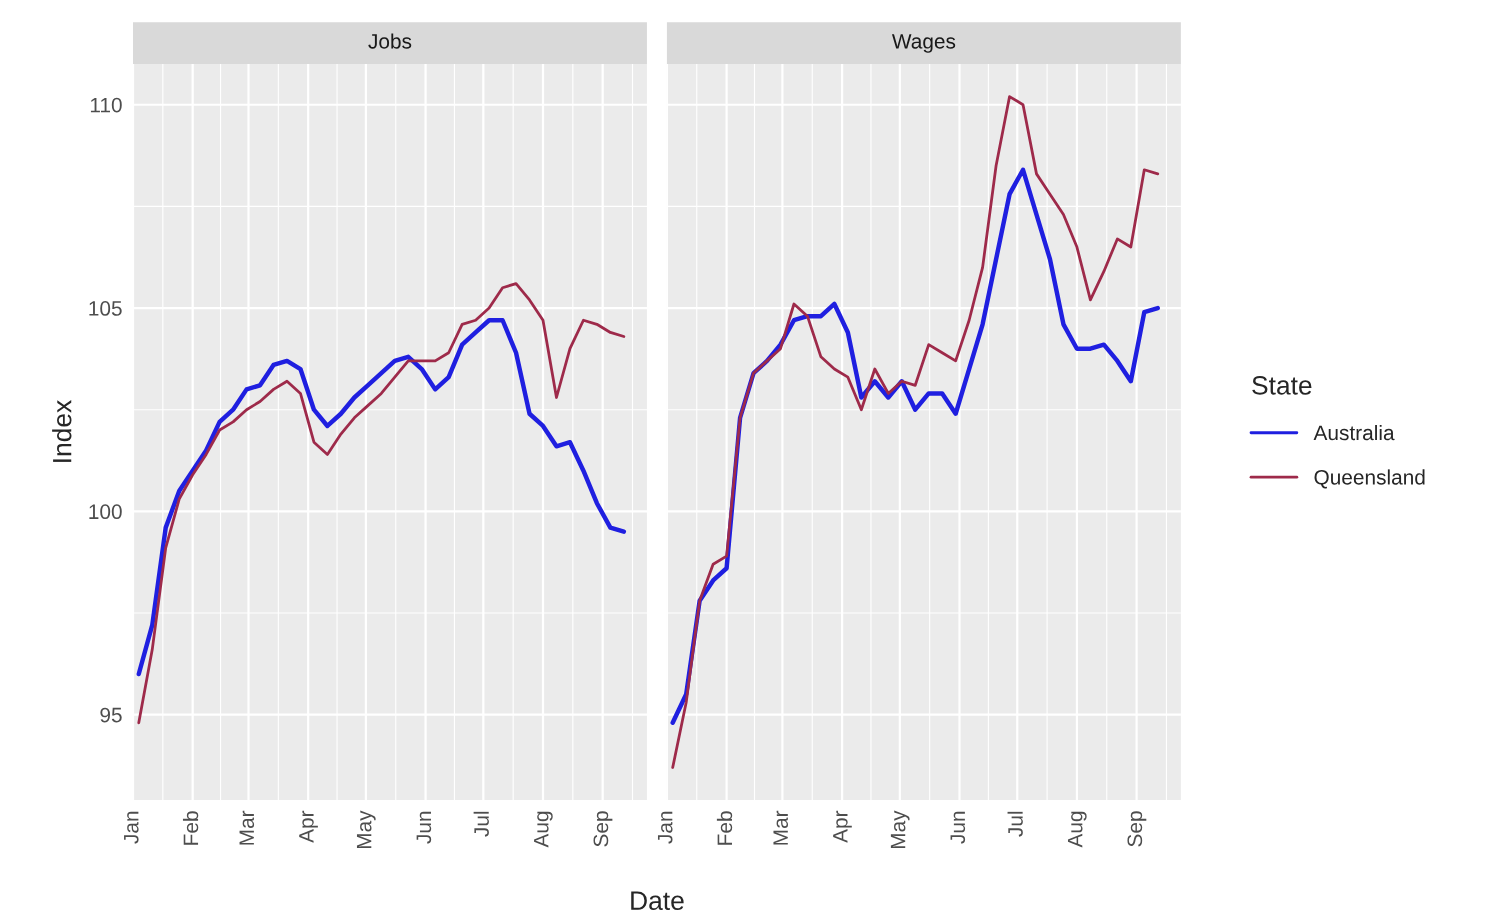 The height and width of the screenshot is (918, 1491). Describe the element at coordinates (1369, 479) in the screenshot. I see `legend-label: Queensland` at that location.